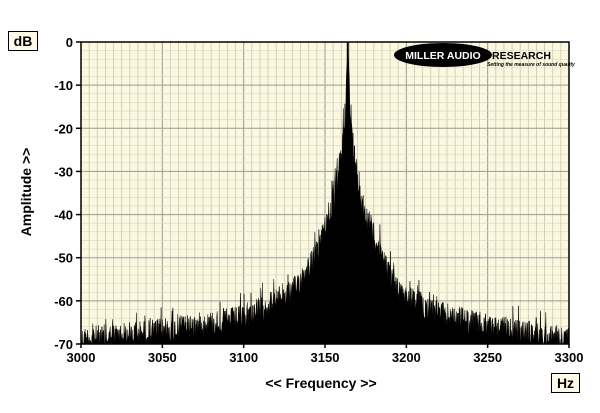  I want to click on x-axis-label: << Frequency >>, so click(320, 383).